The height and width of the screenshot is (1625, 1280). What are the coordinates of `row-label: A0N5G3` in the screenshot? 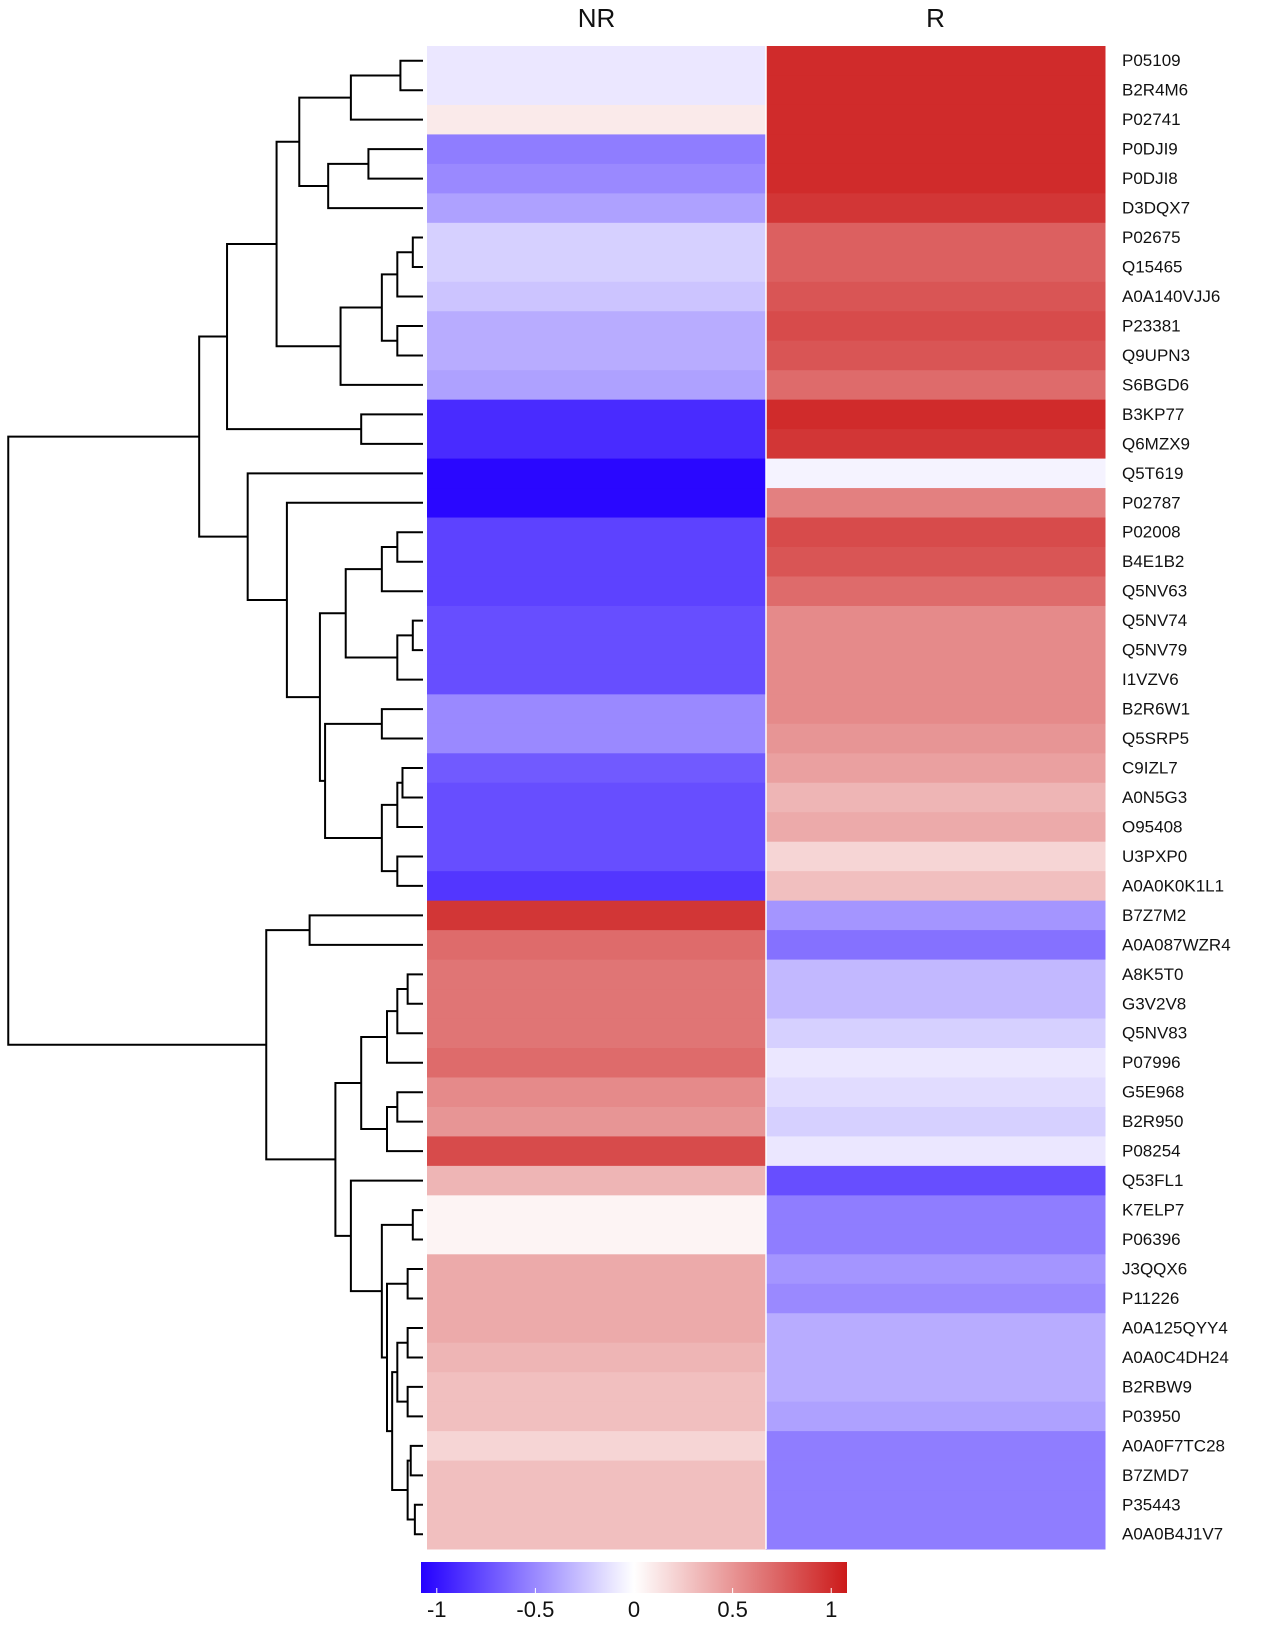 It's located at (1154, 797).